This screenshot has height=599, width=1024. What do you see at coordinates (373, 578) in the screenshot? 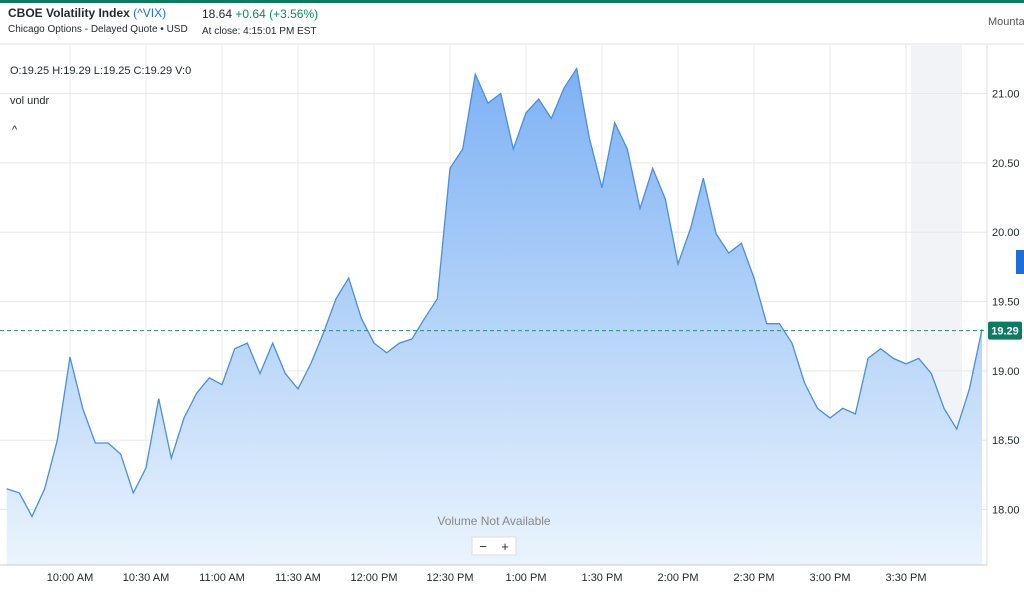
I see `x-tick-label: 12:00 PM` at bounding box center [373, 578].